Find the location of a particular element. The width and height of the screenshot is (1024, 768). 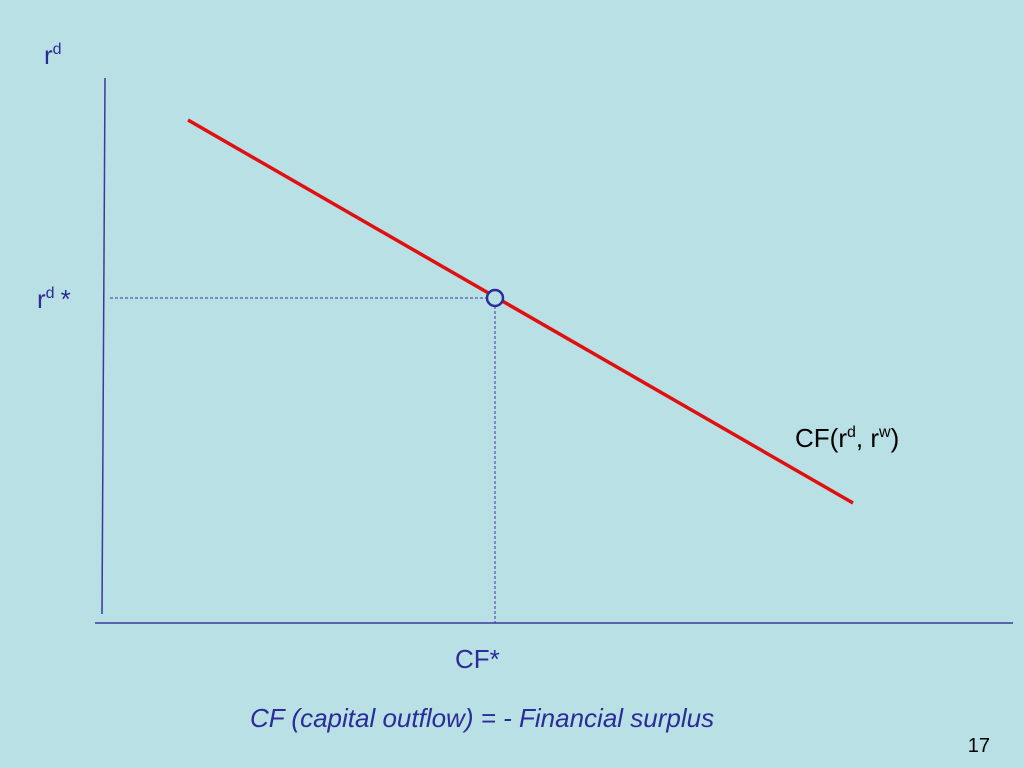

label-part: CF(r is located at coordinates (821, 438).